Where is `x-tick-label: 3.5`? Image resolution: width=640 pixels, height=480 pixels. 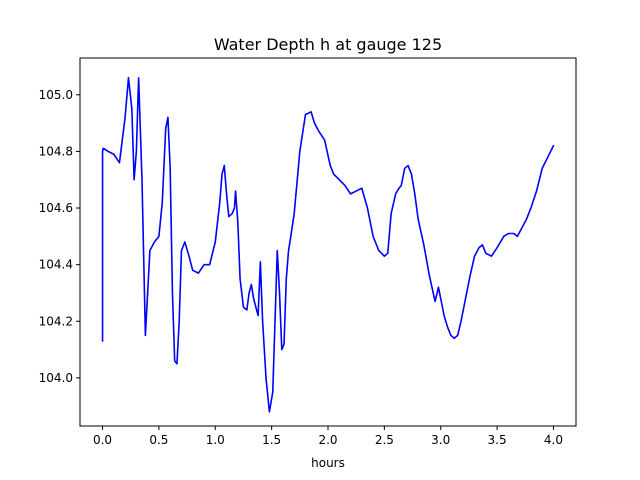
x-tick-label: 3.5 is located at coordinates (497, 440).